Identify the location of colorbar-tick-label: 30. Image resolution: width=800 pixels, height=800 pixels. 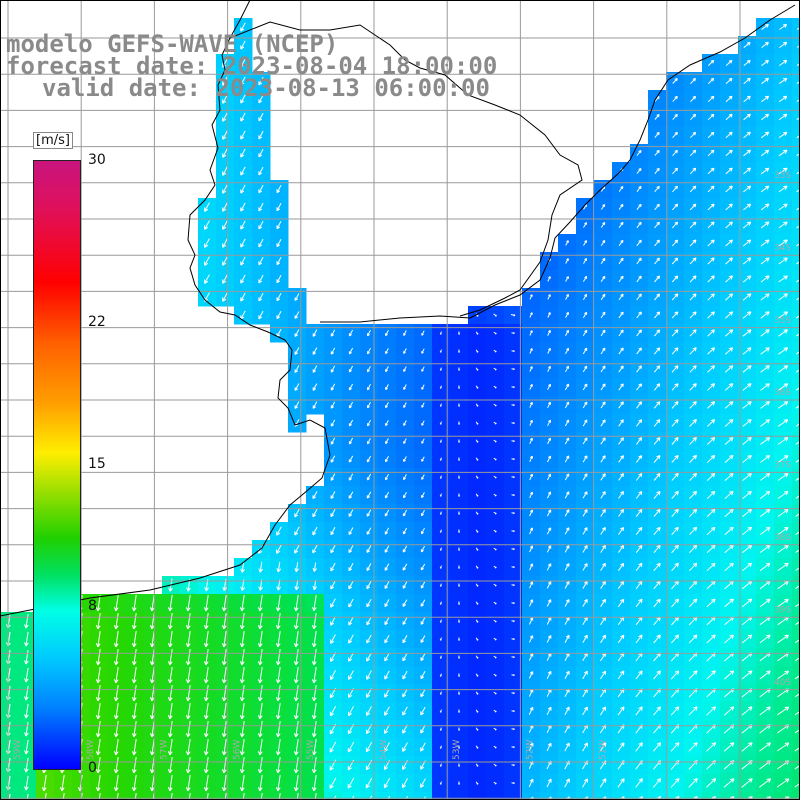
(97, 160).